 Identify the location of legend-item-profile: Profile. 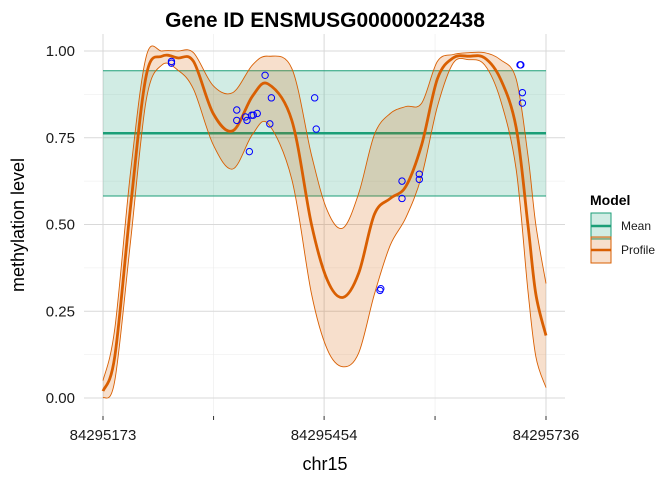
(622, 250).